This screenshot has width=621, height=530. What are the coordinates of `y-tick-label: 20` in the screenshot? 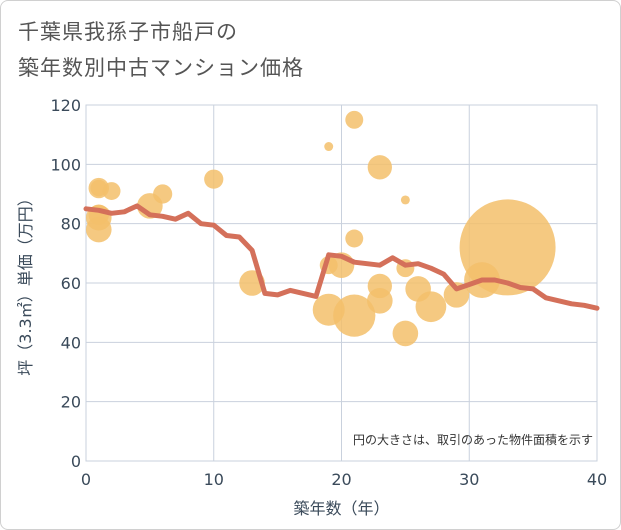 It's located at (71, 402).